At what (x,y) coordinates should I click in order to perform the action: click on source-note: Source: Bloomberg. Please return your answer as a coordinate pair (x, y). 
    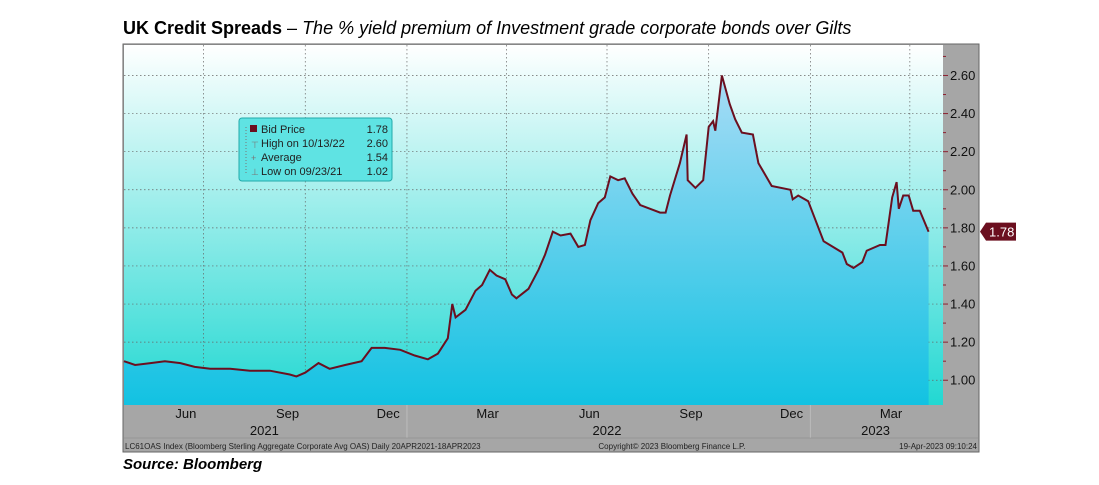
    Looking at the image, I should click on (193, 464).